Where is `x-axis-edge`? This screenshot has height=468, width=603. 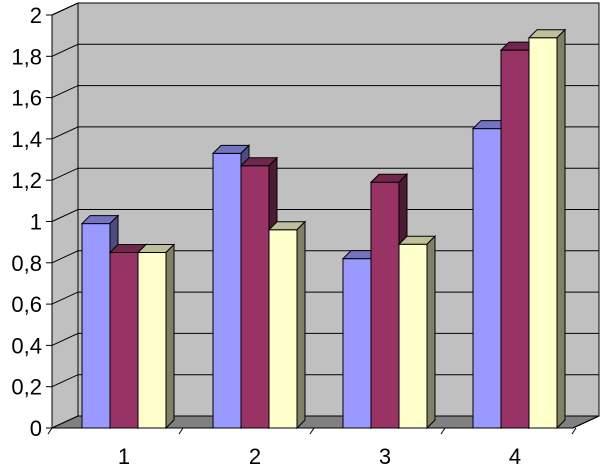 x-axis-edge is located at coordinates (586, 422).